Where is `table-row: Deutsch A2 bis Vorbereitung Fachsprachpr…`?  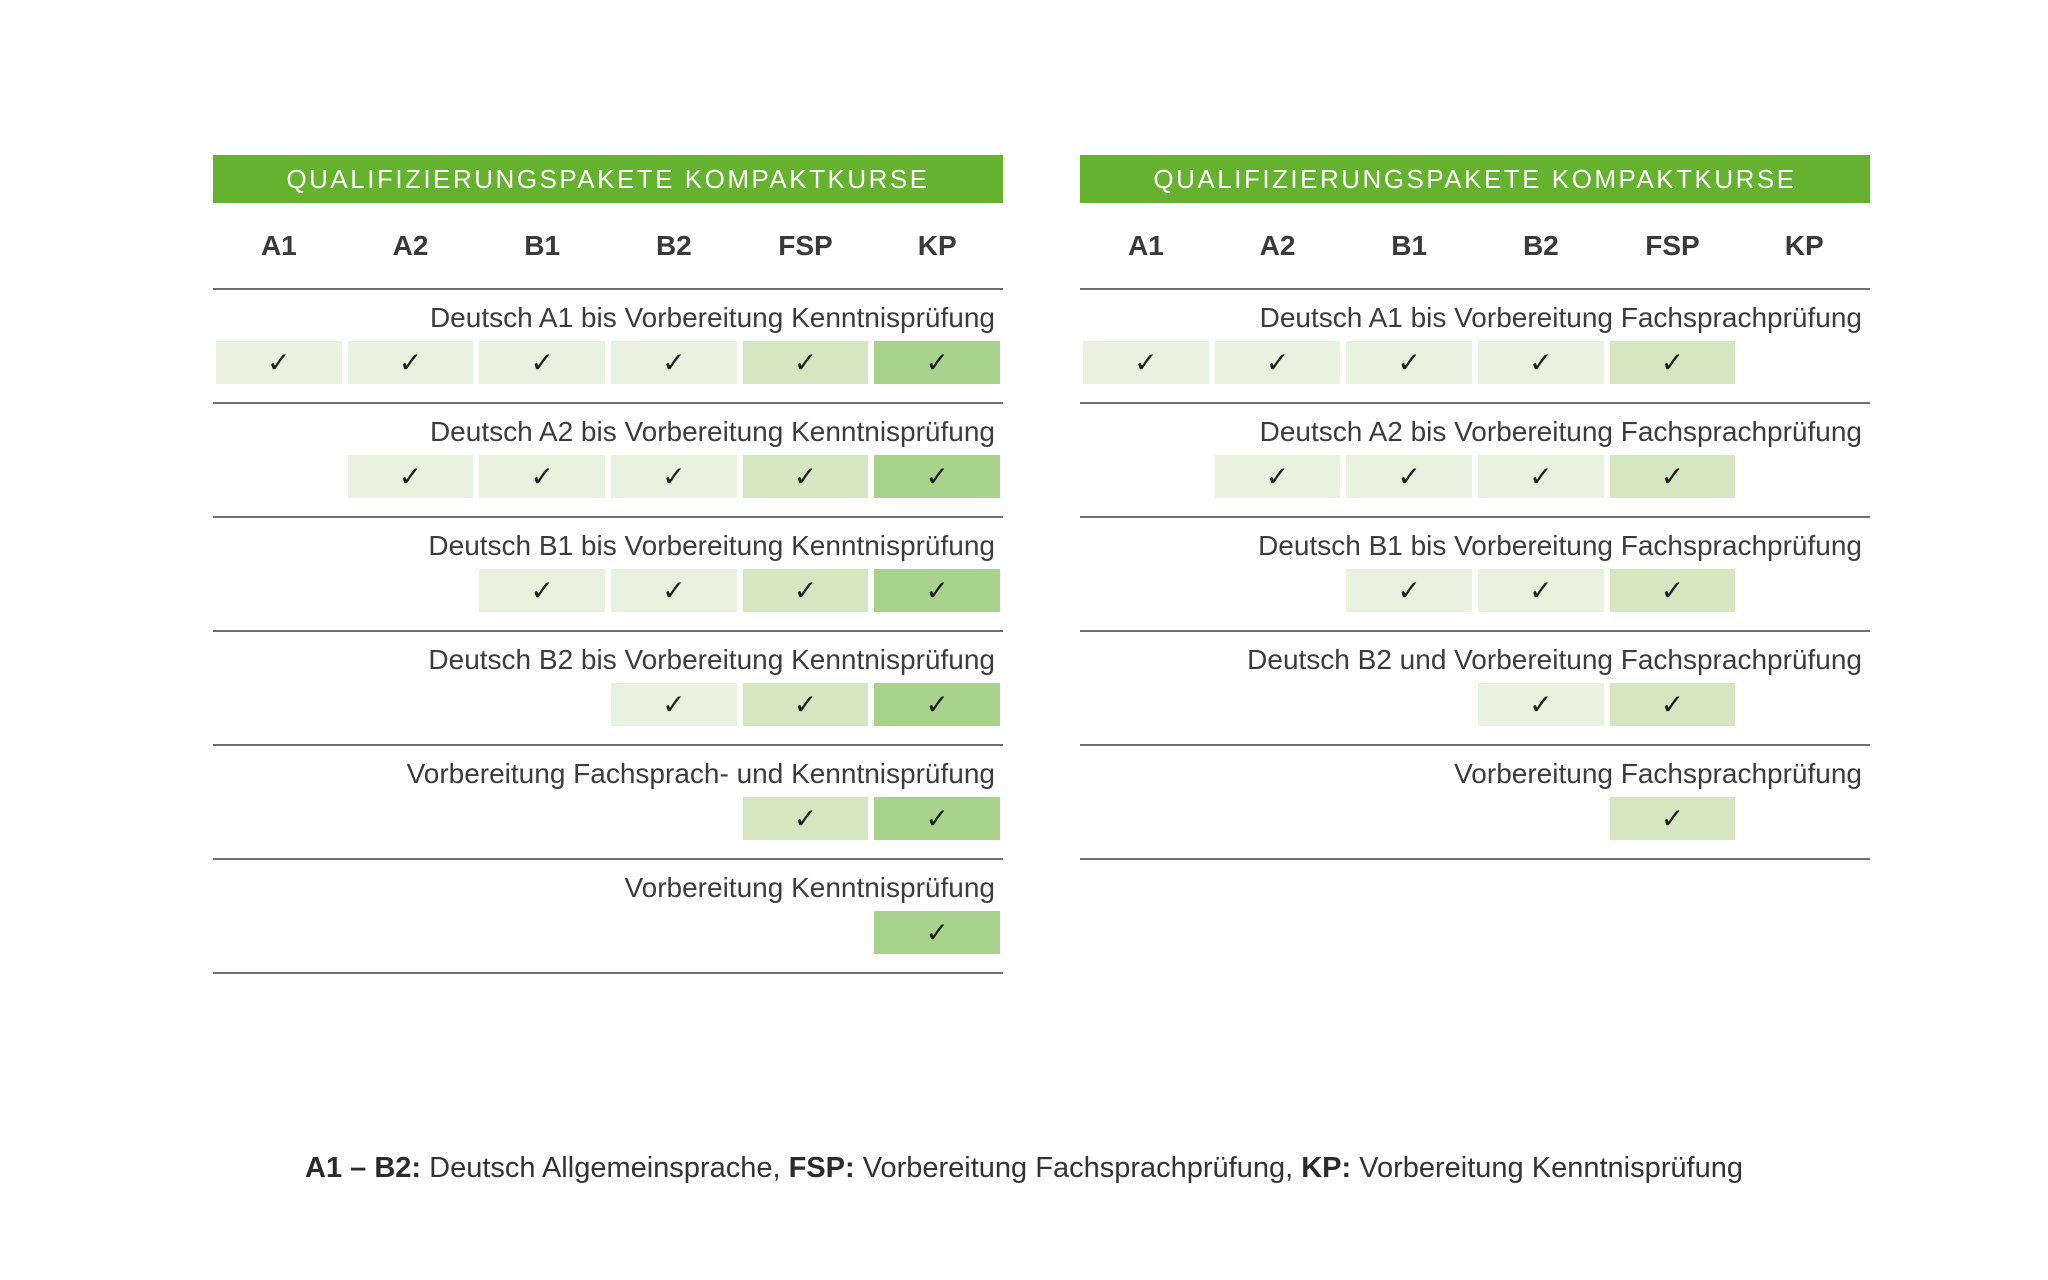
table-row: Deutsch A2 bis Vorbereitung Fachsprachpr… is located at coordinates (1475, 459).